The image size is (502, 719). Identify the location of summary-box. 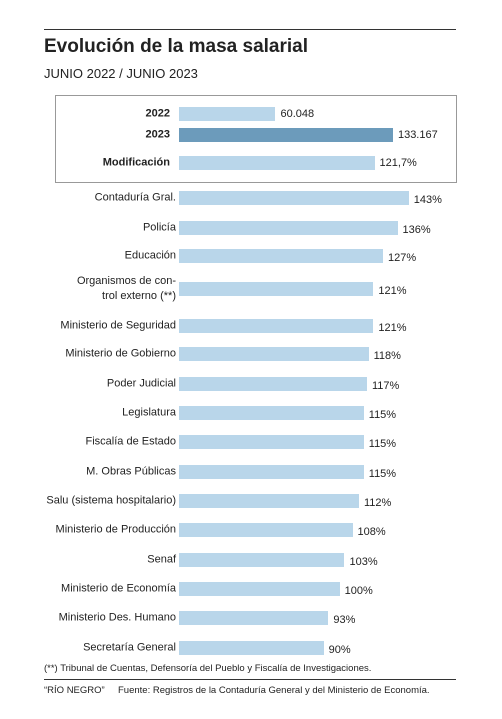
(256, 139).